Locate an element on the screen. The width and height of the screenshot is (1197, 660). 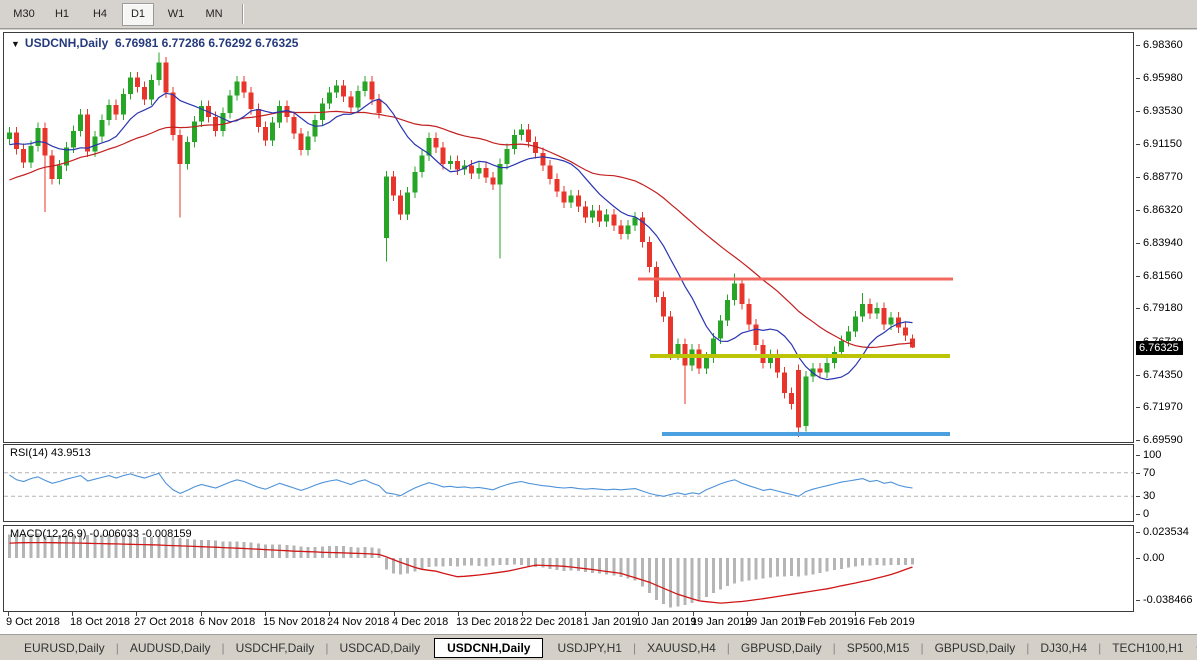
date-axis-label: 15 Nov 2018 is located at coordinates (294, 622).